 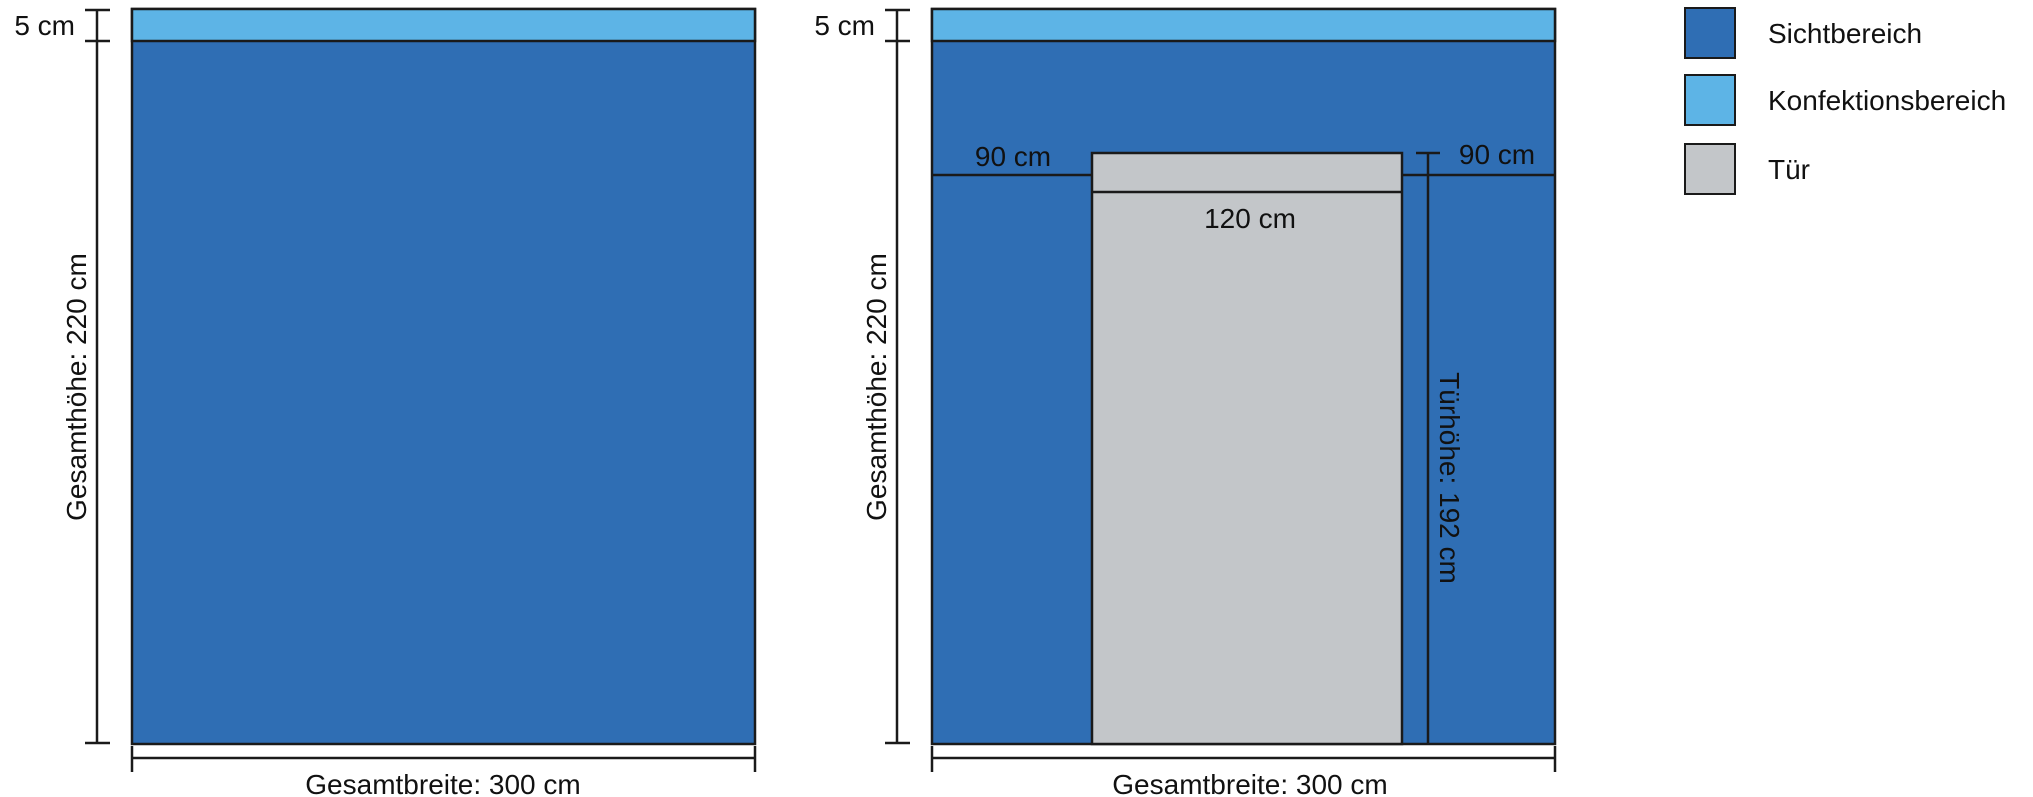 I want to click on legend-label-tuer: Tür, so click(x=1789, y=169).